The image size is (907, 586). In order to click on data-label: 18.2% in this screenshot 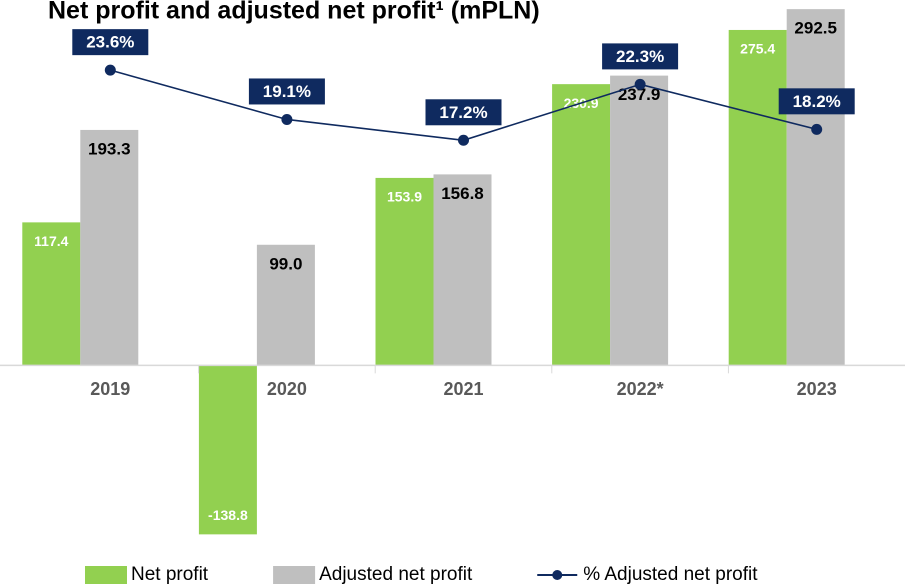, I will do `click(817, 101)`.